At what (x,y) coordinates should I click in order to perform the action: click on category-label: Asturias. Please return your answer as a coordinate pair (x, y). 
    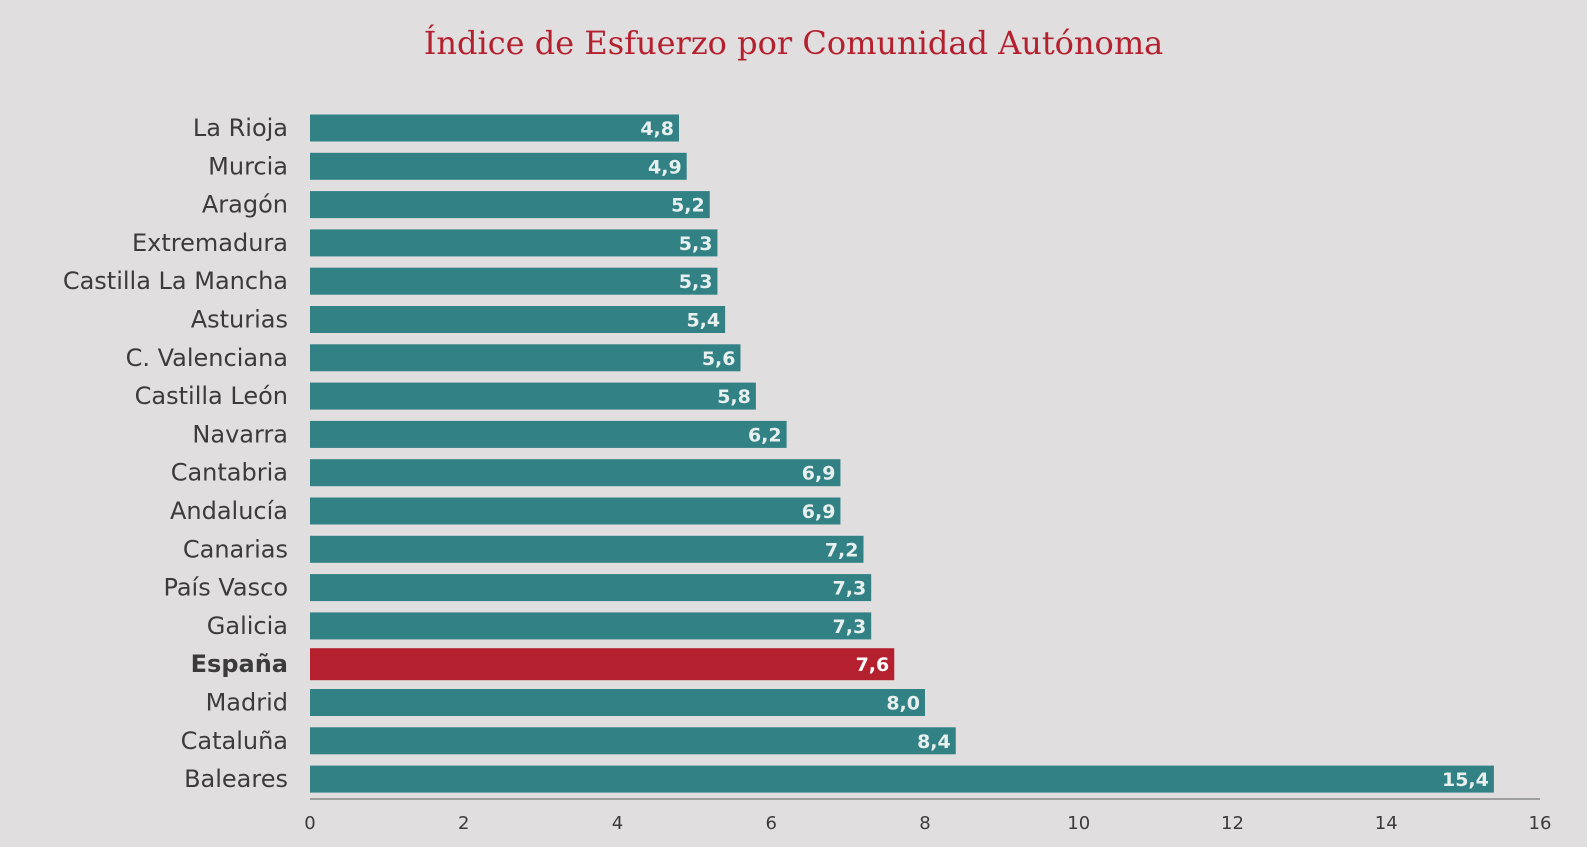
    Looking at the image, I should click on (239, 320).